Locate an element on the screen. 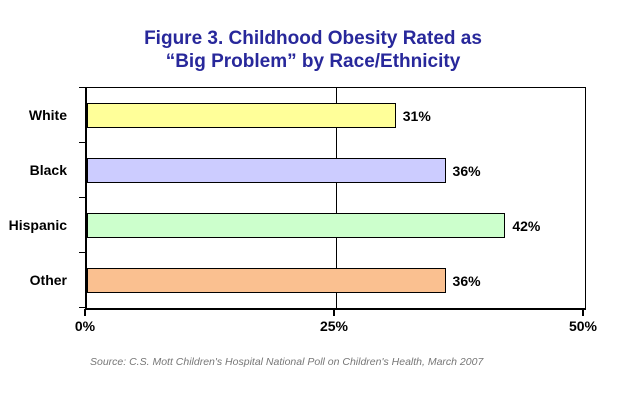 Image resolution: width=626 pixels, height=404 pixels. x-axis-tick-25% is located at coordinates (334, 312).